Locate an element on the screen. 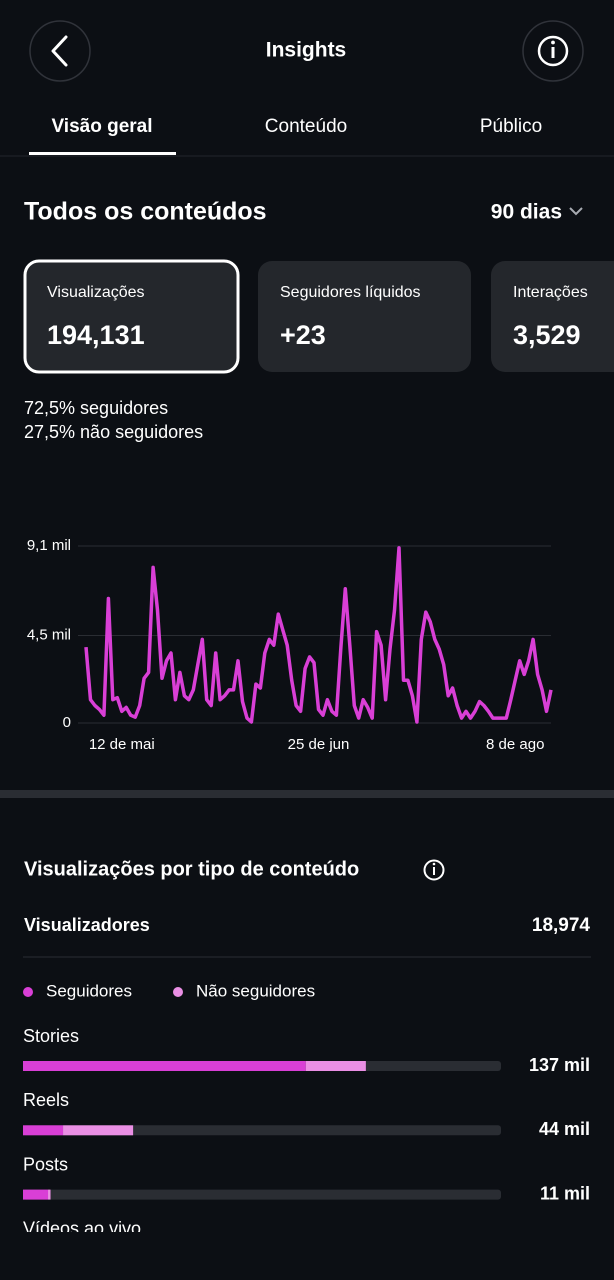 This screenshot has width=614, height=1280. audience-split: 27,5% não seguidores is located at coordinates (113, 432).